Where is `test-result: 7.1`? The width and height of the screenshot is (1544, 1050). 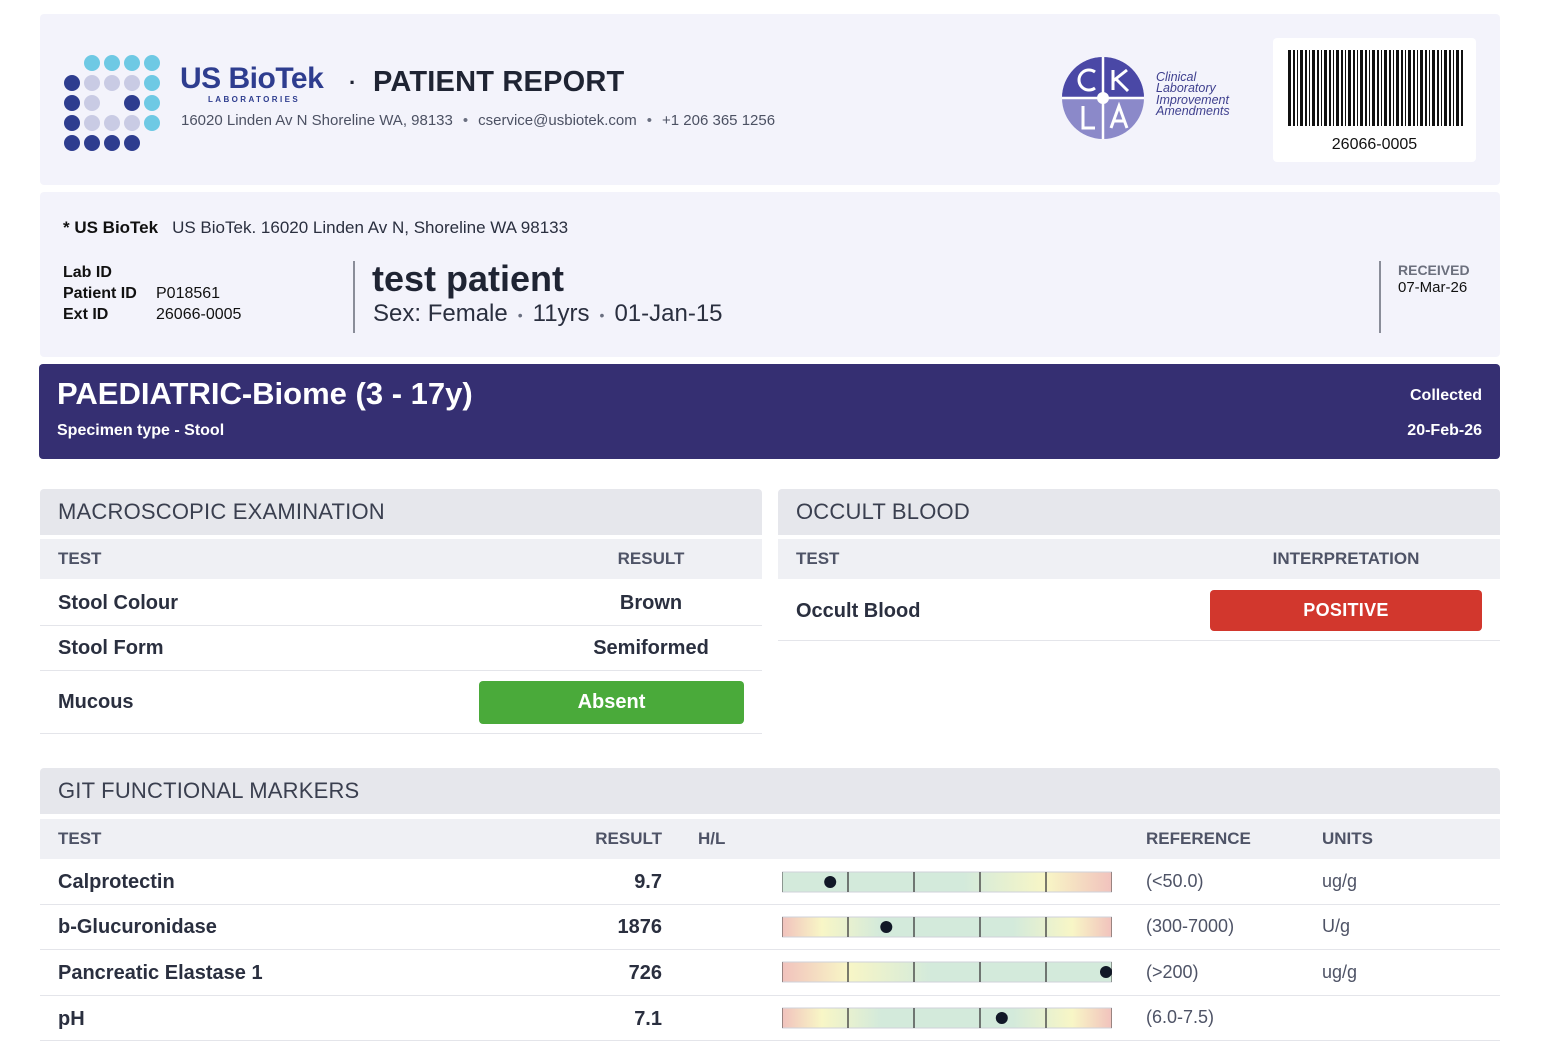 test-result: 7.1 is located at coordinates (648, 1019).